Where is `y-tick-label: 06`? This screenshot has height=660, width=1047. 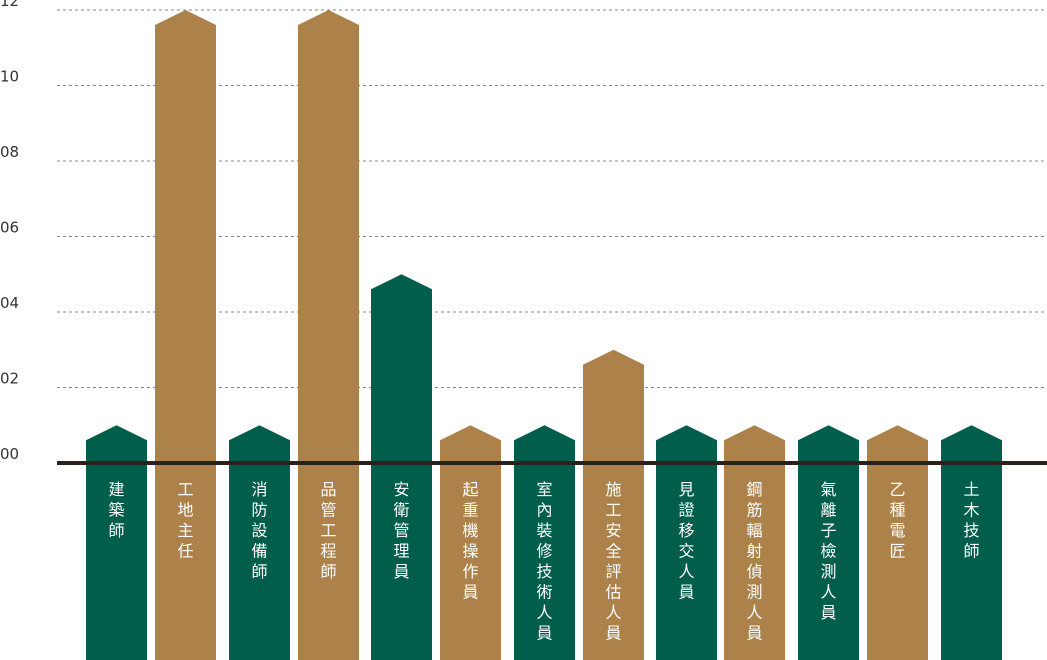
y-tick-label: 06 is located at coordinates (9, 228).